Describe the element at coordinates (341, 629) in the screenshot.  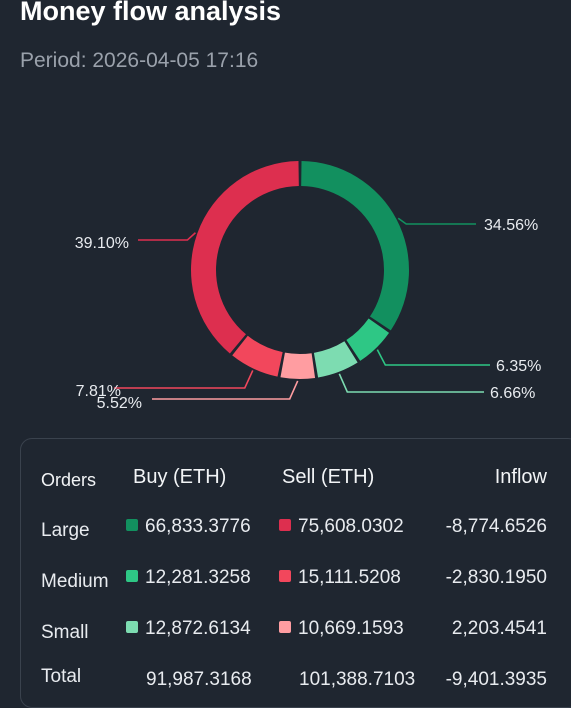
I see `sell-value-small: 10,669.1593` at that location.